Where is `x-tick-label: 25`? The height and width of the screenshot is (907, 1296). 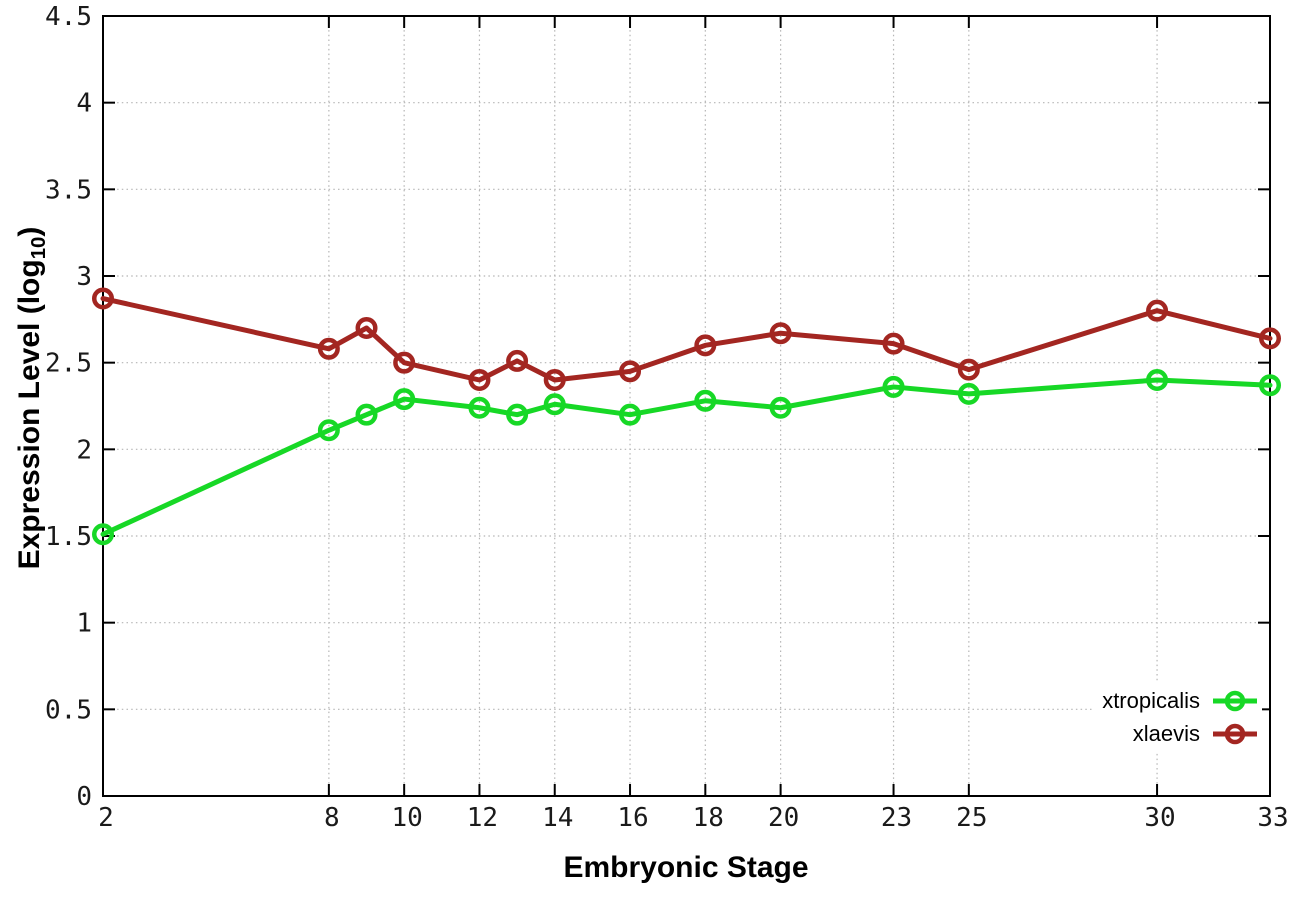 x-tick-label: 25 is located at coordinates (971, 818).